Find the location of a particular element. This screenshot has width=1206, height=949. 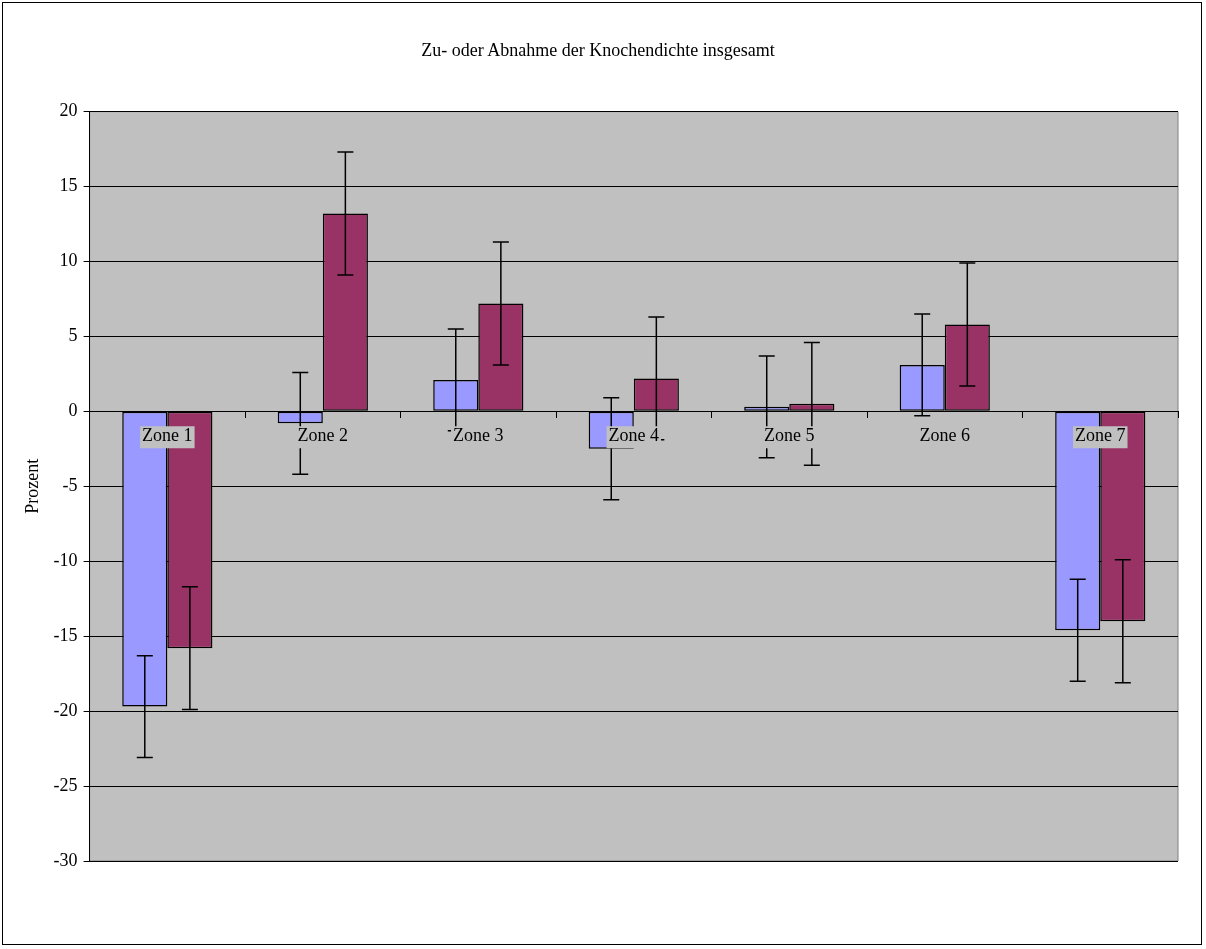

x-tick-label: Zone 6 is located at coordinates (945, 435).